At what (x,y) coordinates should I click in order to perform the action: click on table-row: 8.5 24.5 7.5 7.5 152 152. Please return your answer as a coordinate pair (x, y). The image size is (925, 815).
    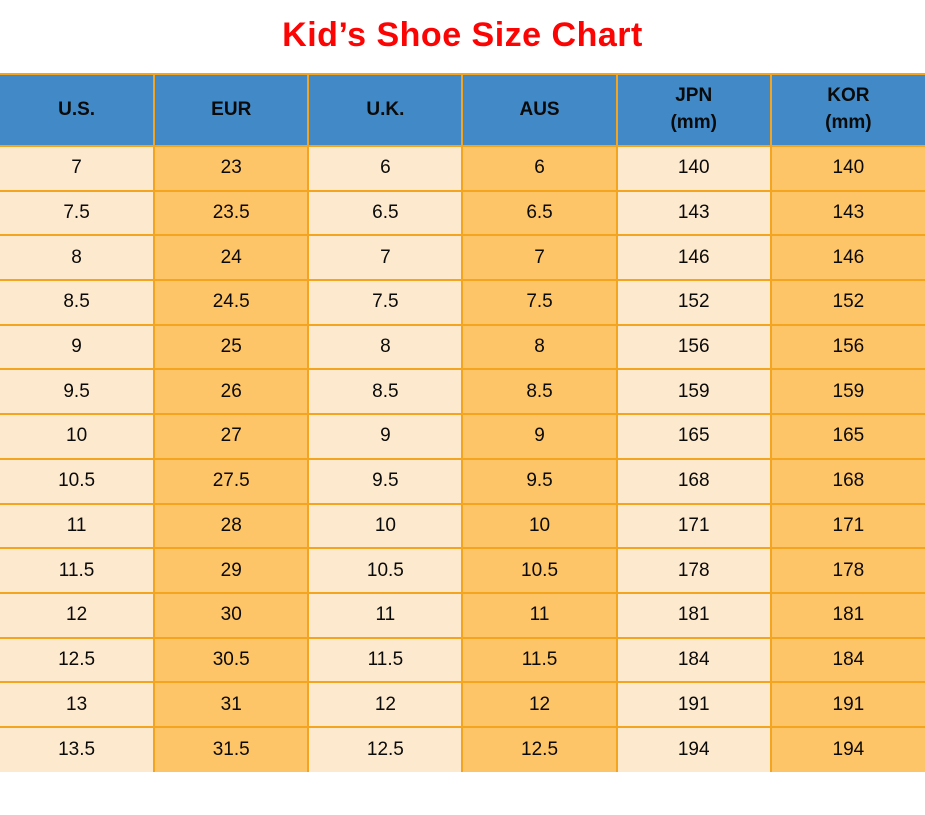
    Looking at the image, I should click on (462, 302).